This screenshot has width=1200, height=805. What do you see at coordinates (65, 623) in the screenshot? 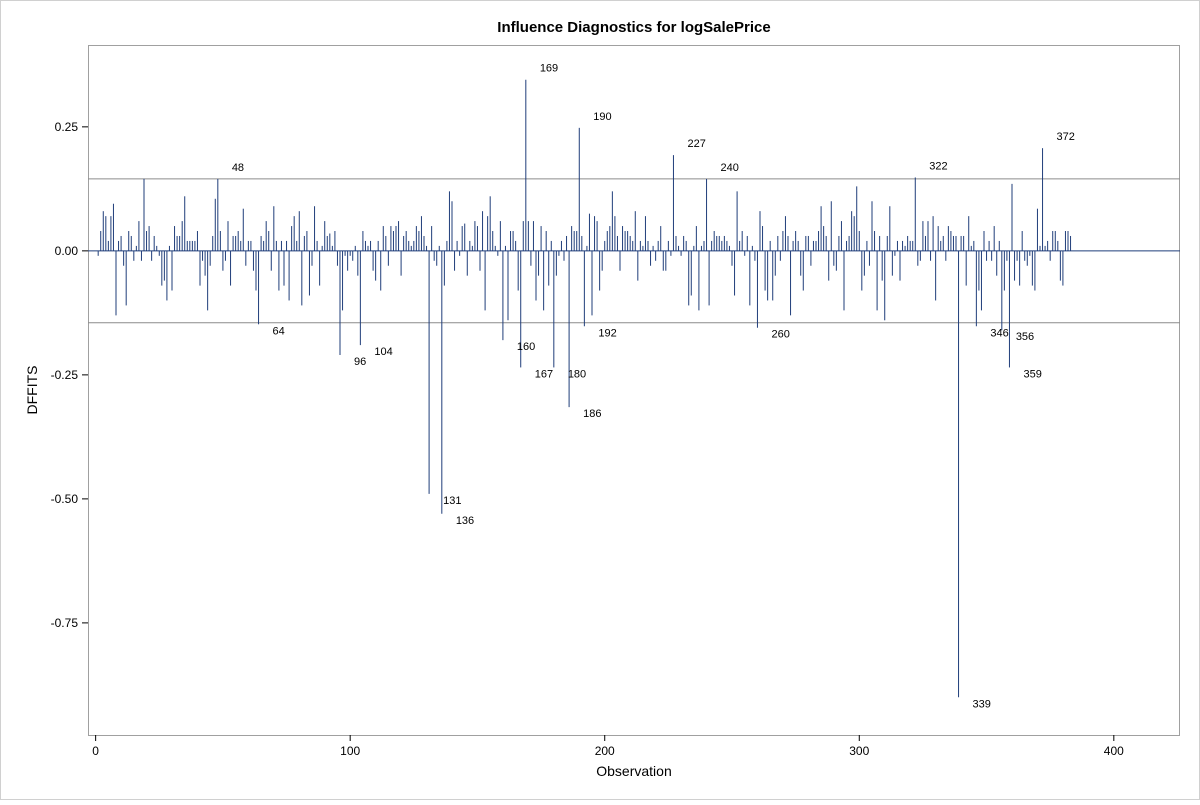
I see `y-tick-label: -0.75` at bounding box center [65, 623].